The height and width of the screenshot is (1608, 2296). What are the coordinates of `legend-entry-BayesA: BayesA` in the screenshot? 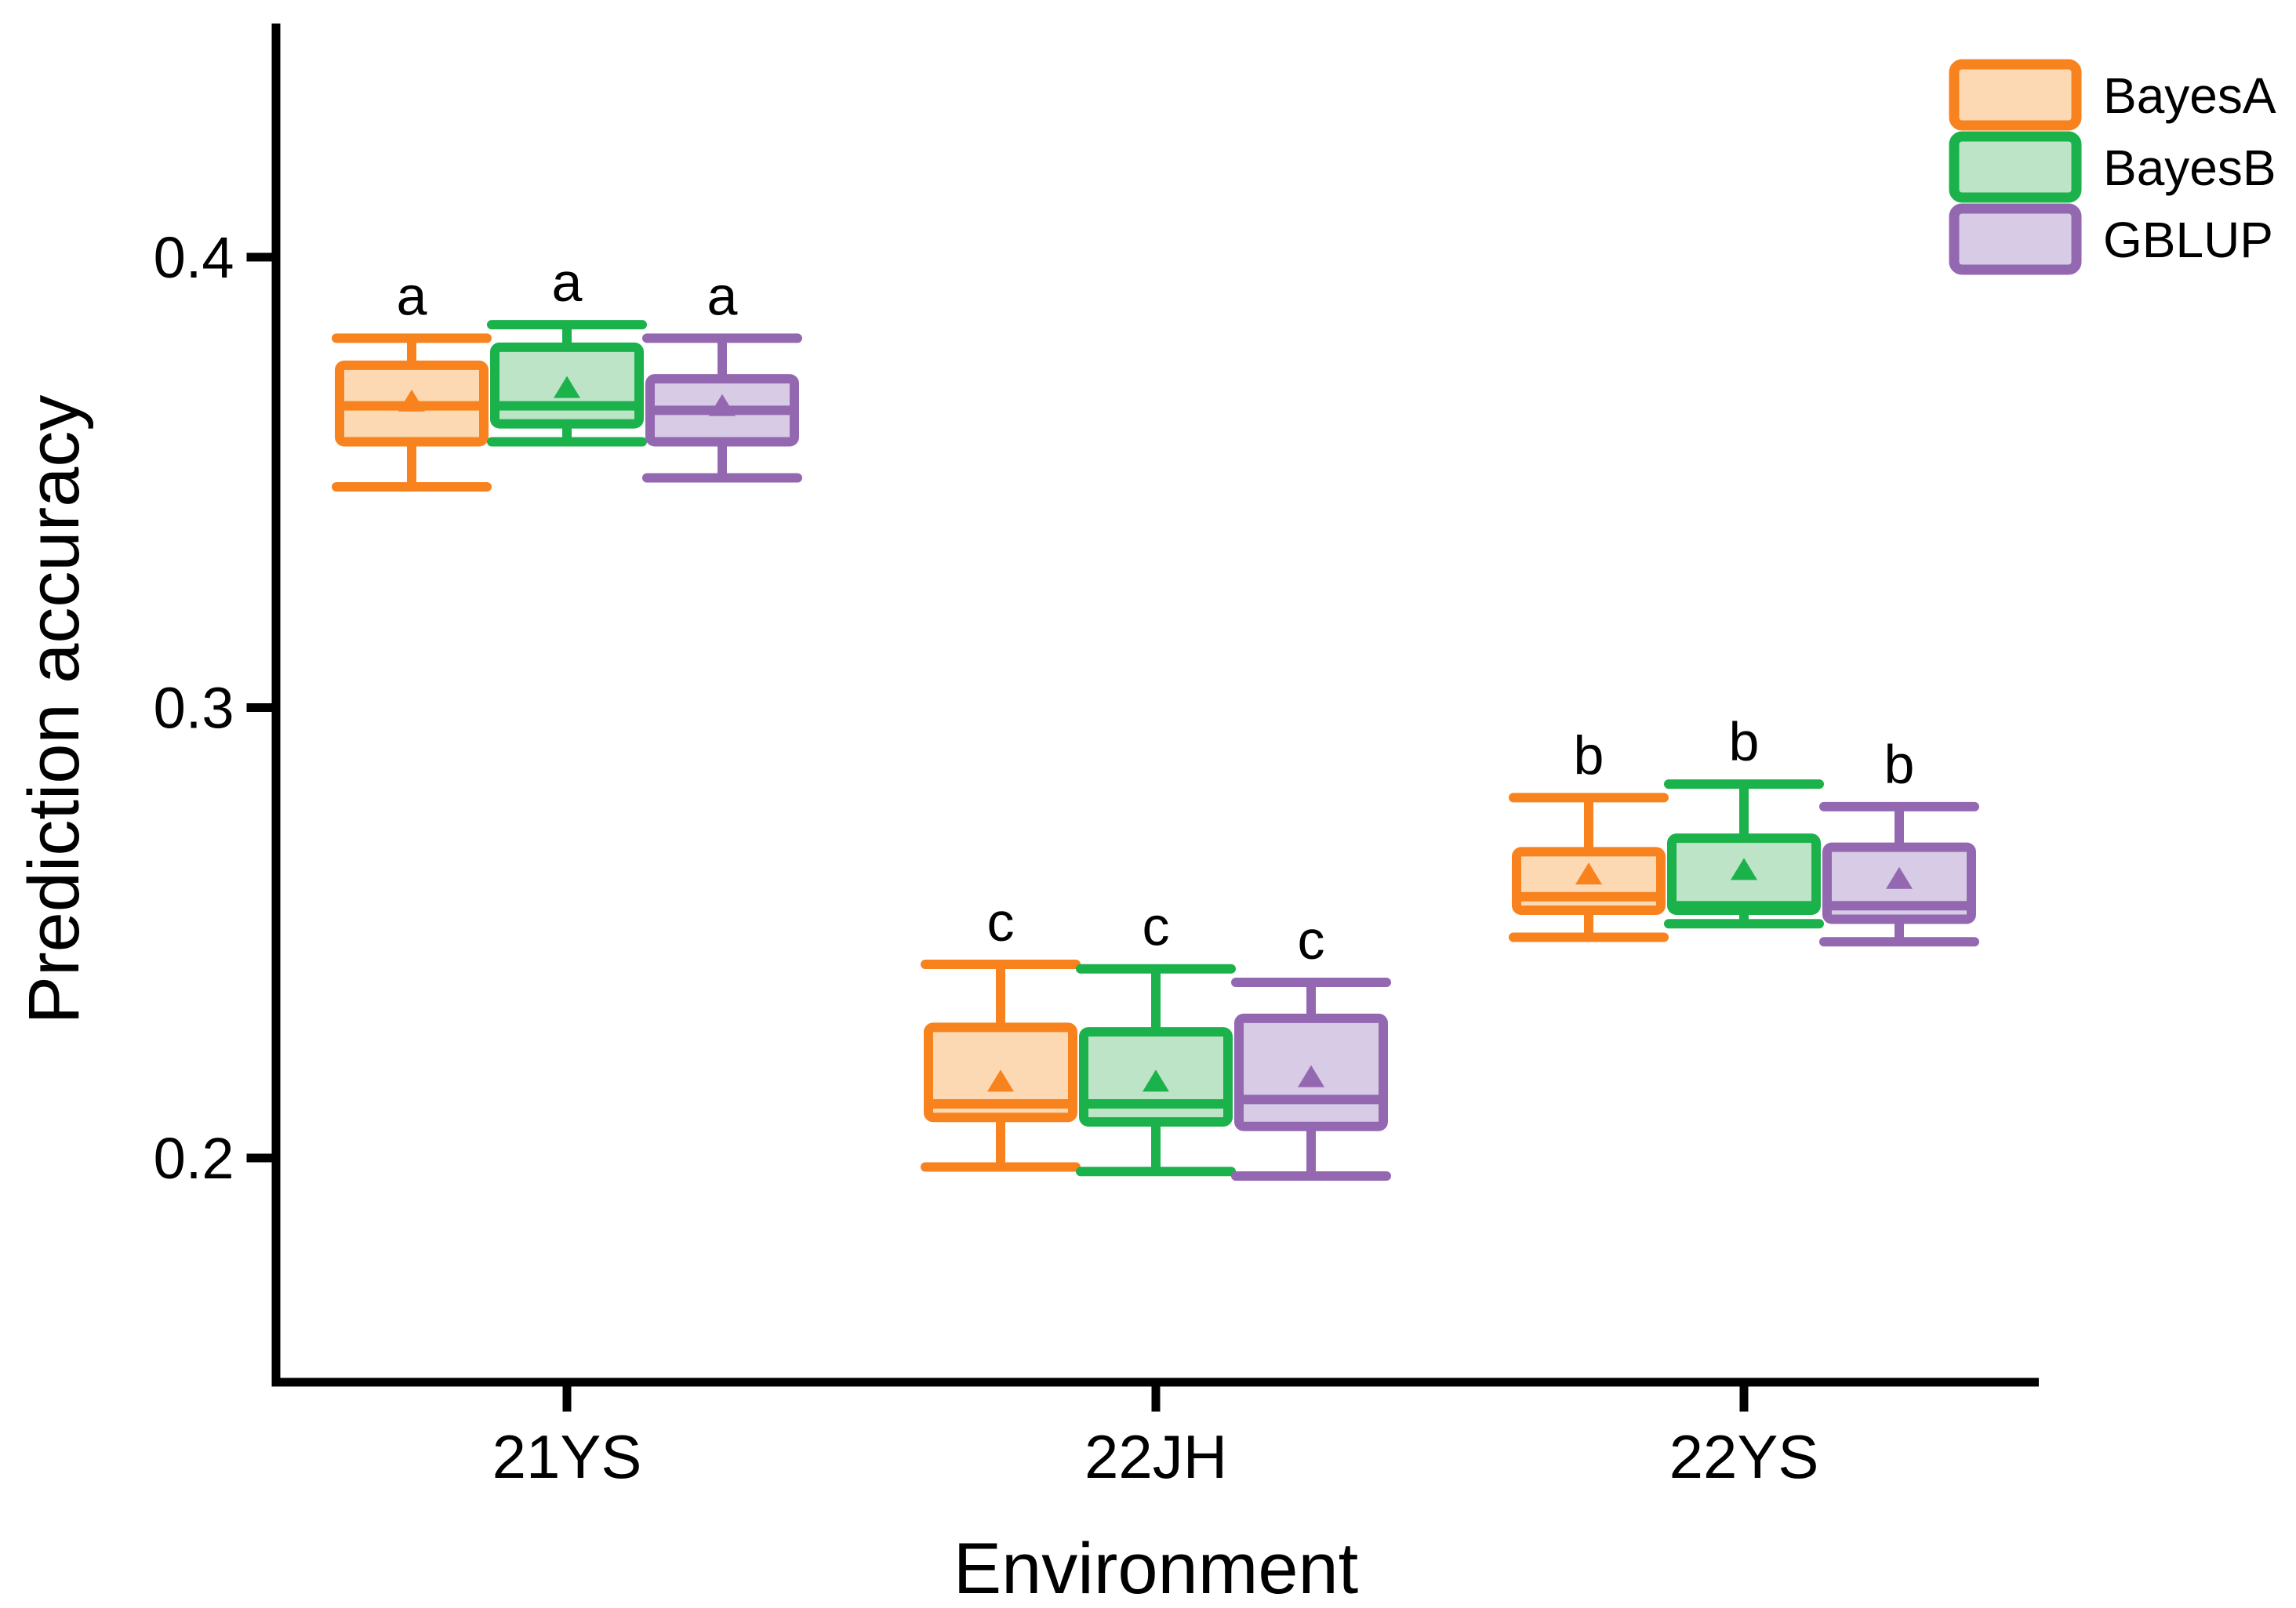 It's located at (2112, 95).